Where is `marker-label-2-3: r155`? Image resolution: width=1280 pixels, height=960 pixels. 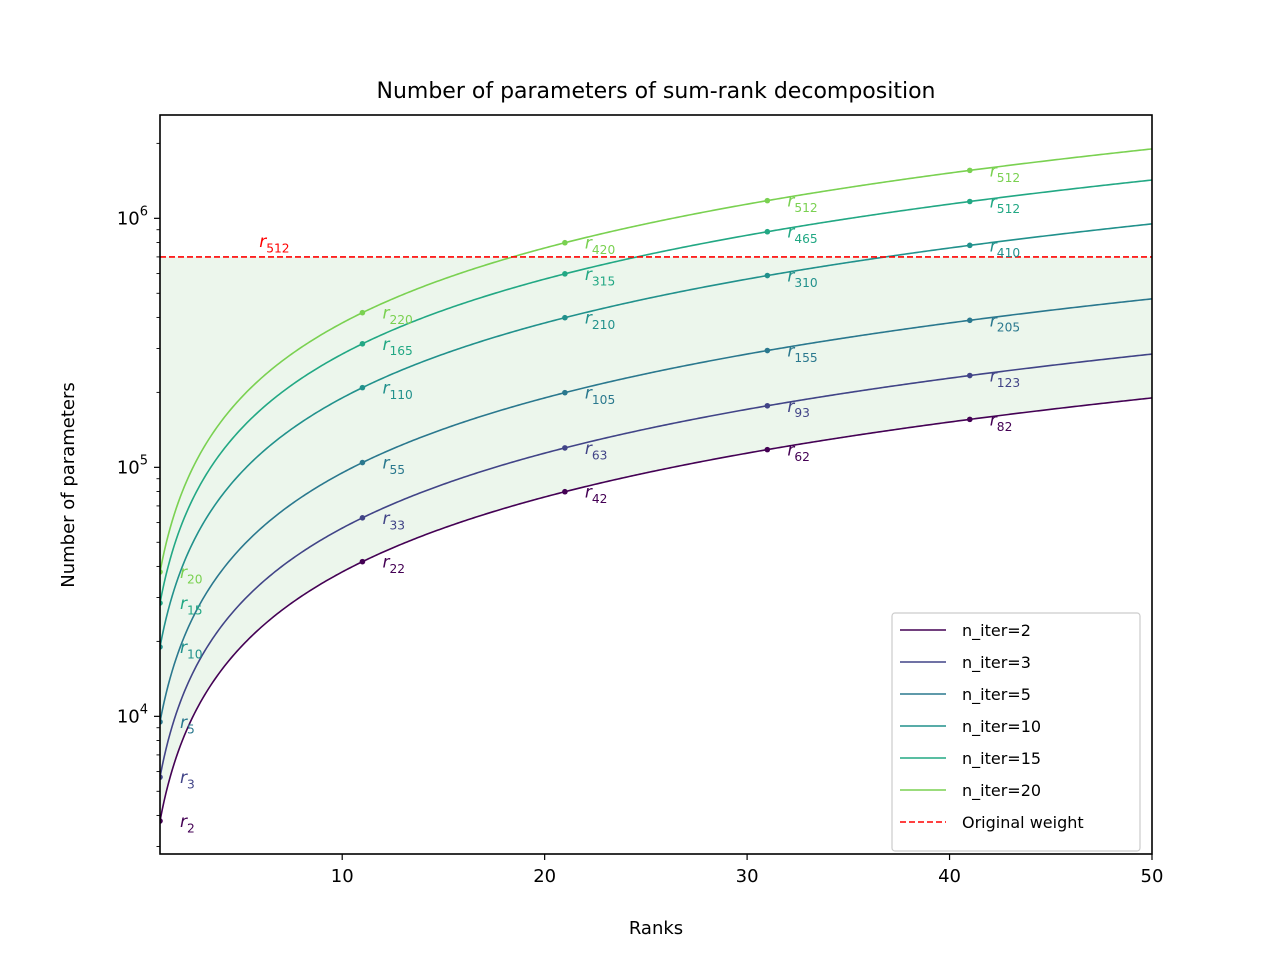 marker-label-2-3: r155 is located at coordinates (802, 353).